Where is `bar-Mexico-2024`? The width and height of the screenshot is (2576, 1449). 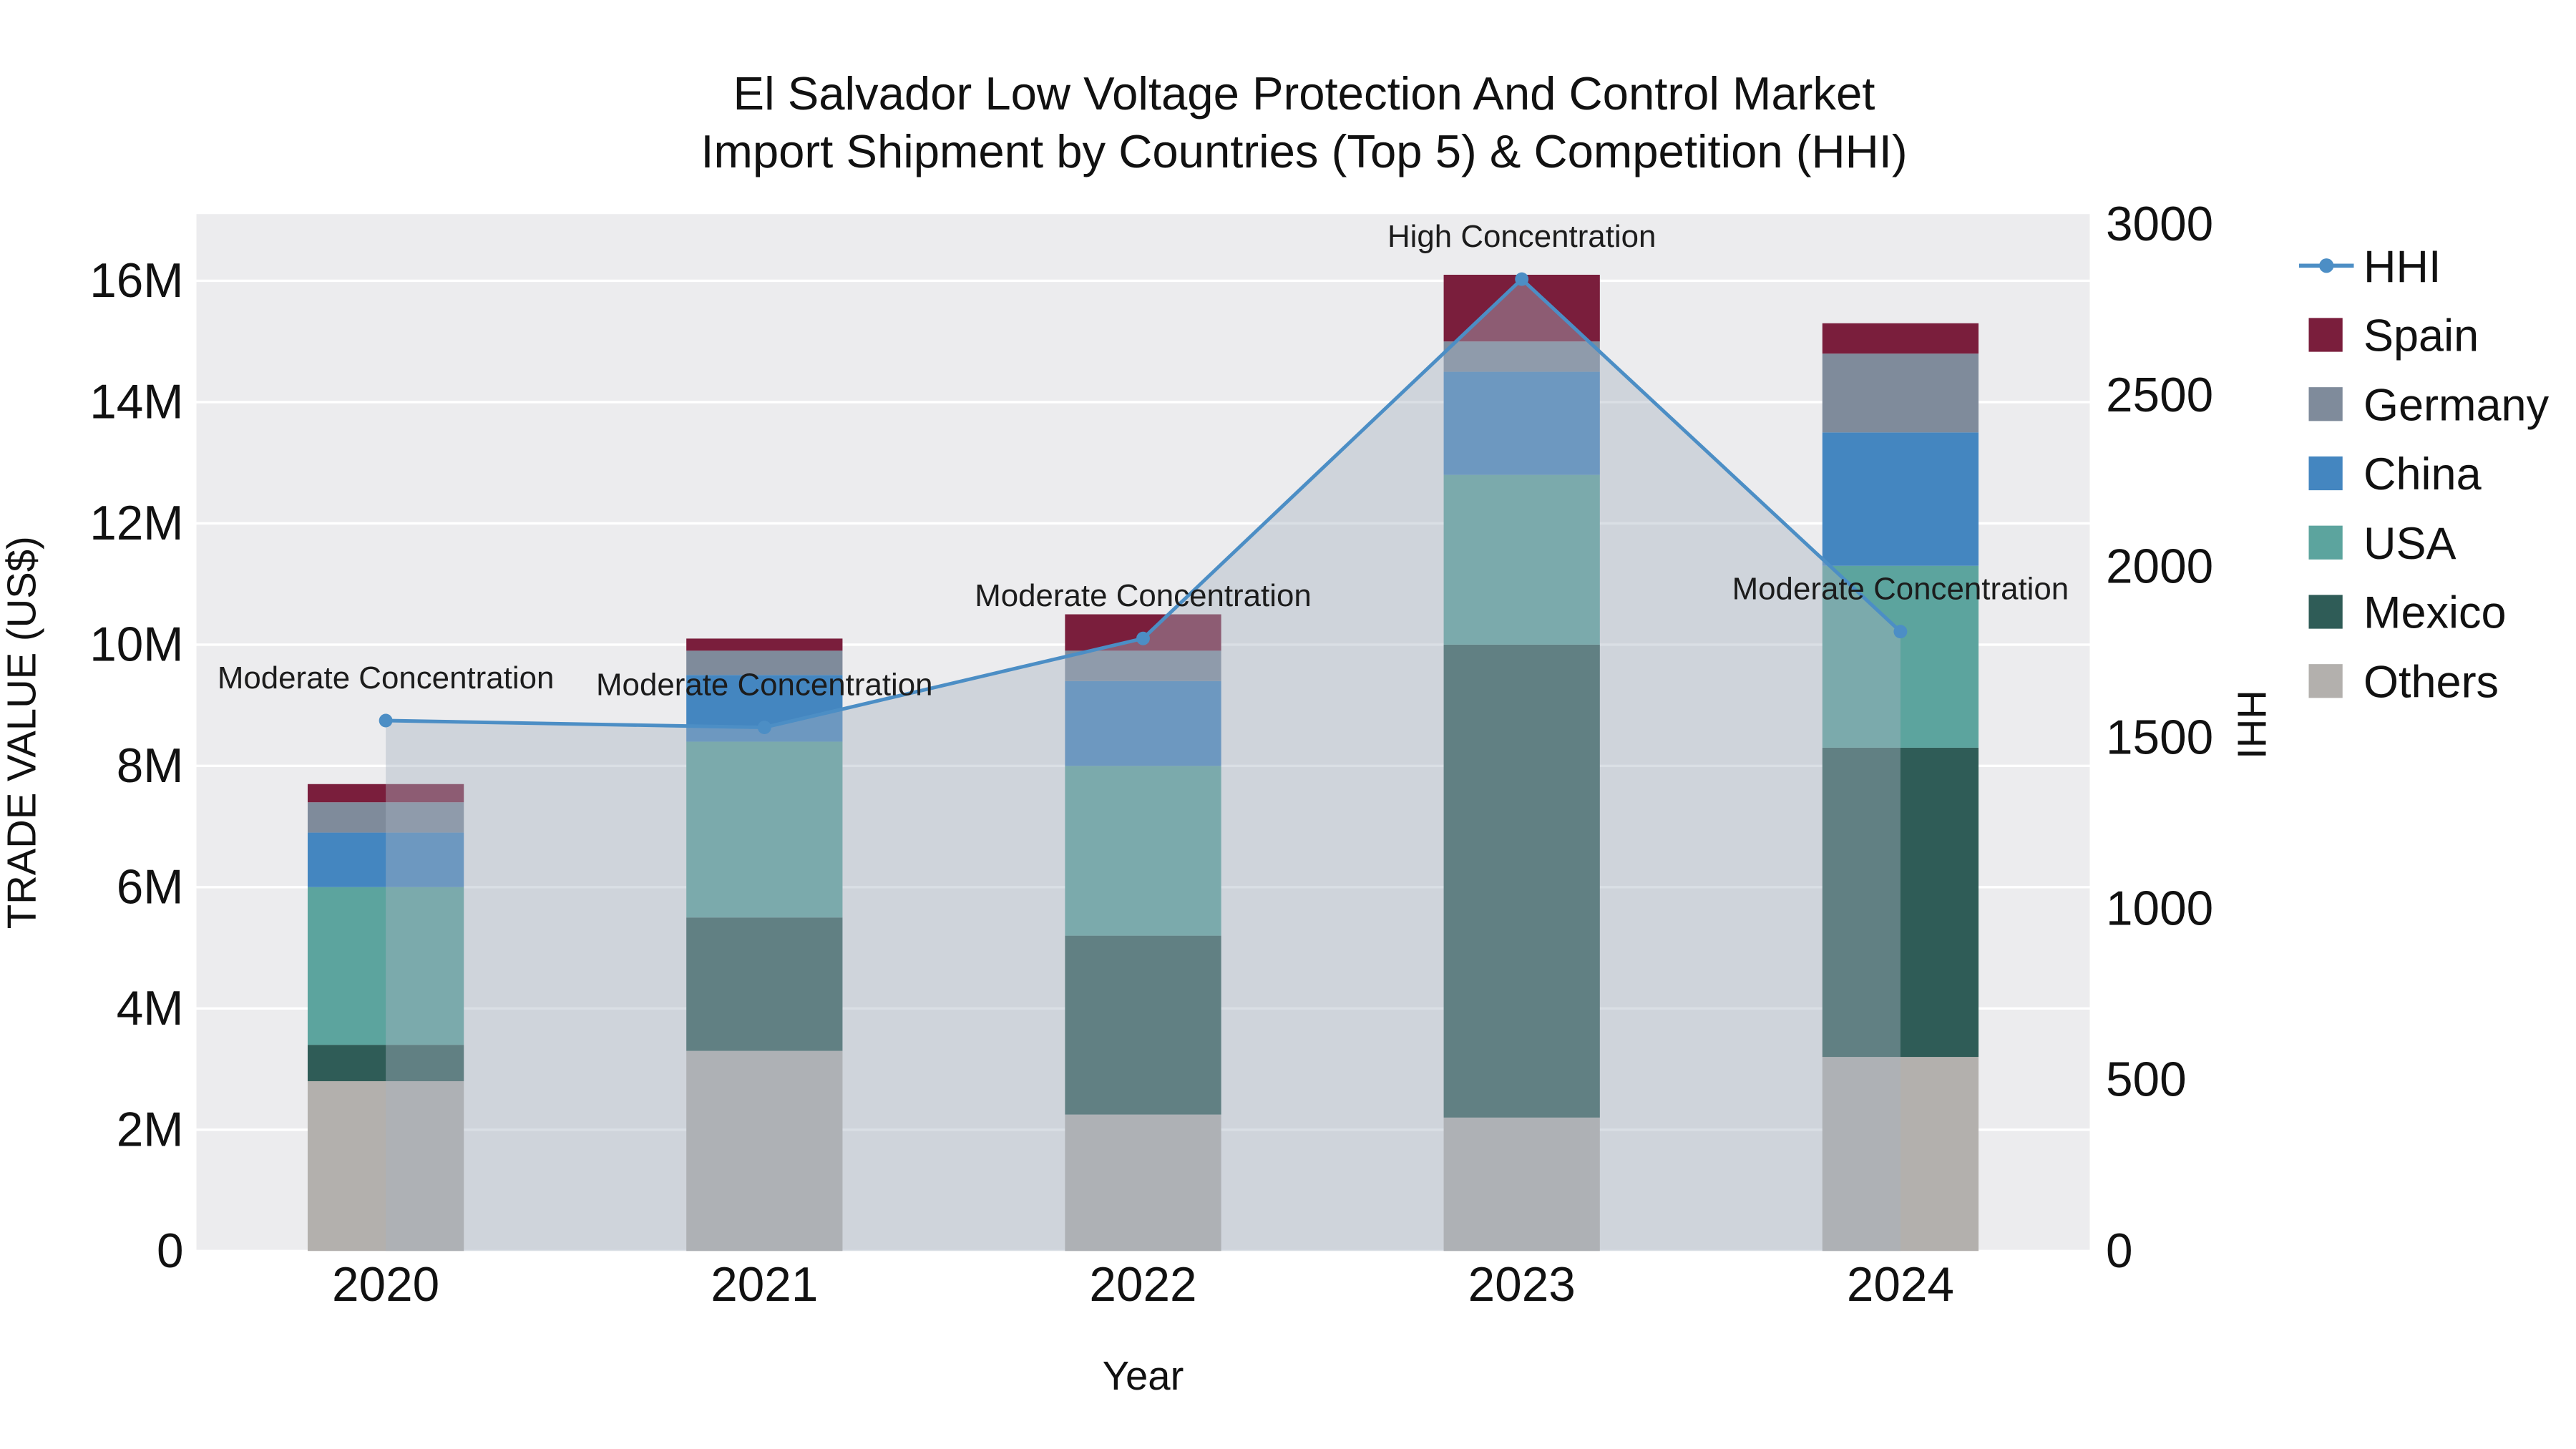 bar-Mexico-2024 is located at coordinates (1900, 902).